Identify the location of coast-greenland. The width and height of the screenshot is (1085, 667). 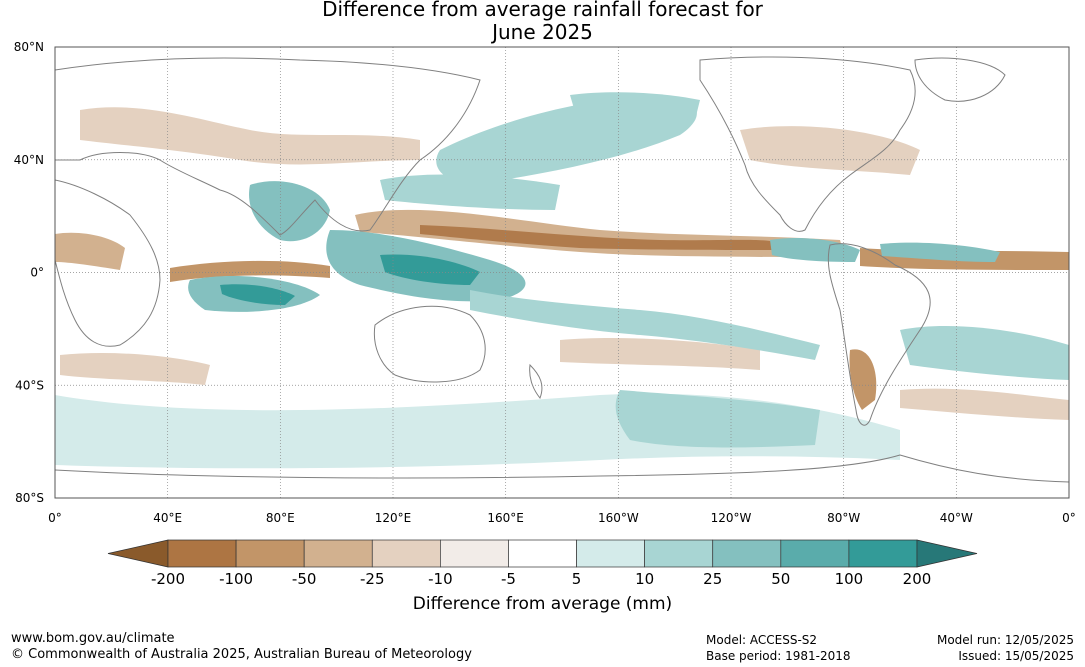
(960, 79).